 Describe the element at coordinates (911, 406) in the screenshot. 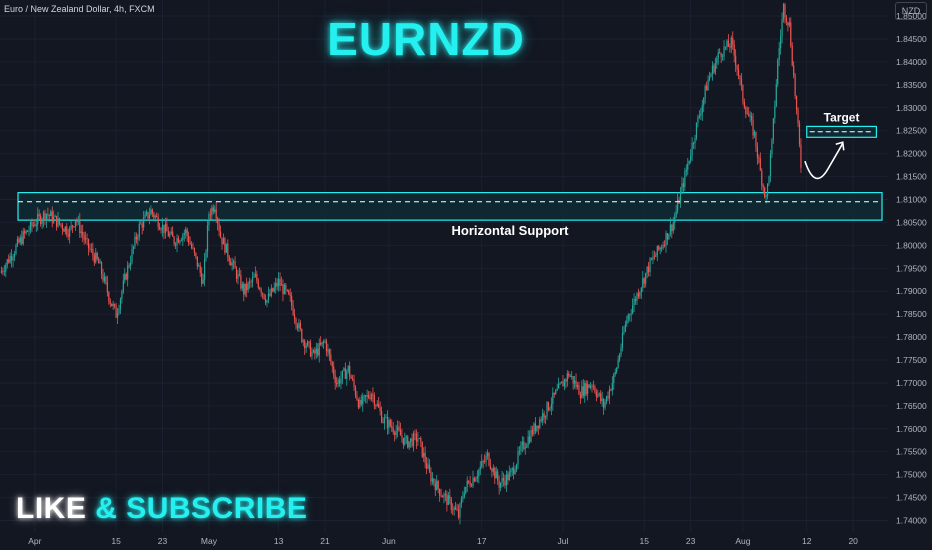

I see `price-tick-label: 1.76500` at that location.